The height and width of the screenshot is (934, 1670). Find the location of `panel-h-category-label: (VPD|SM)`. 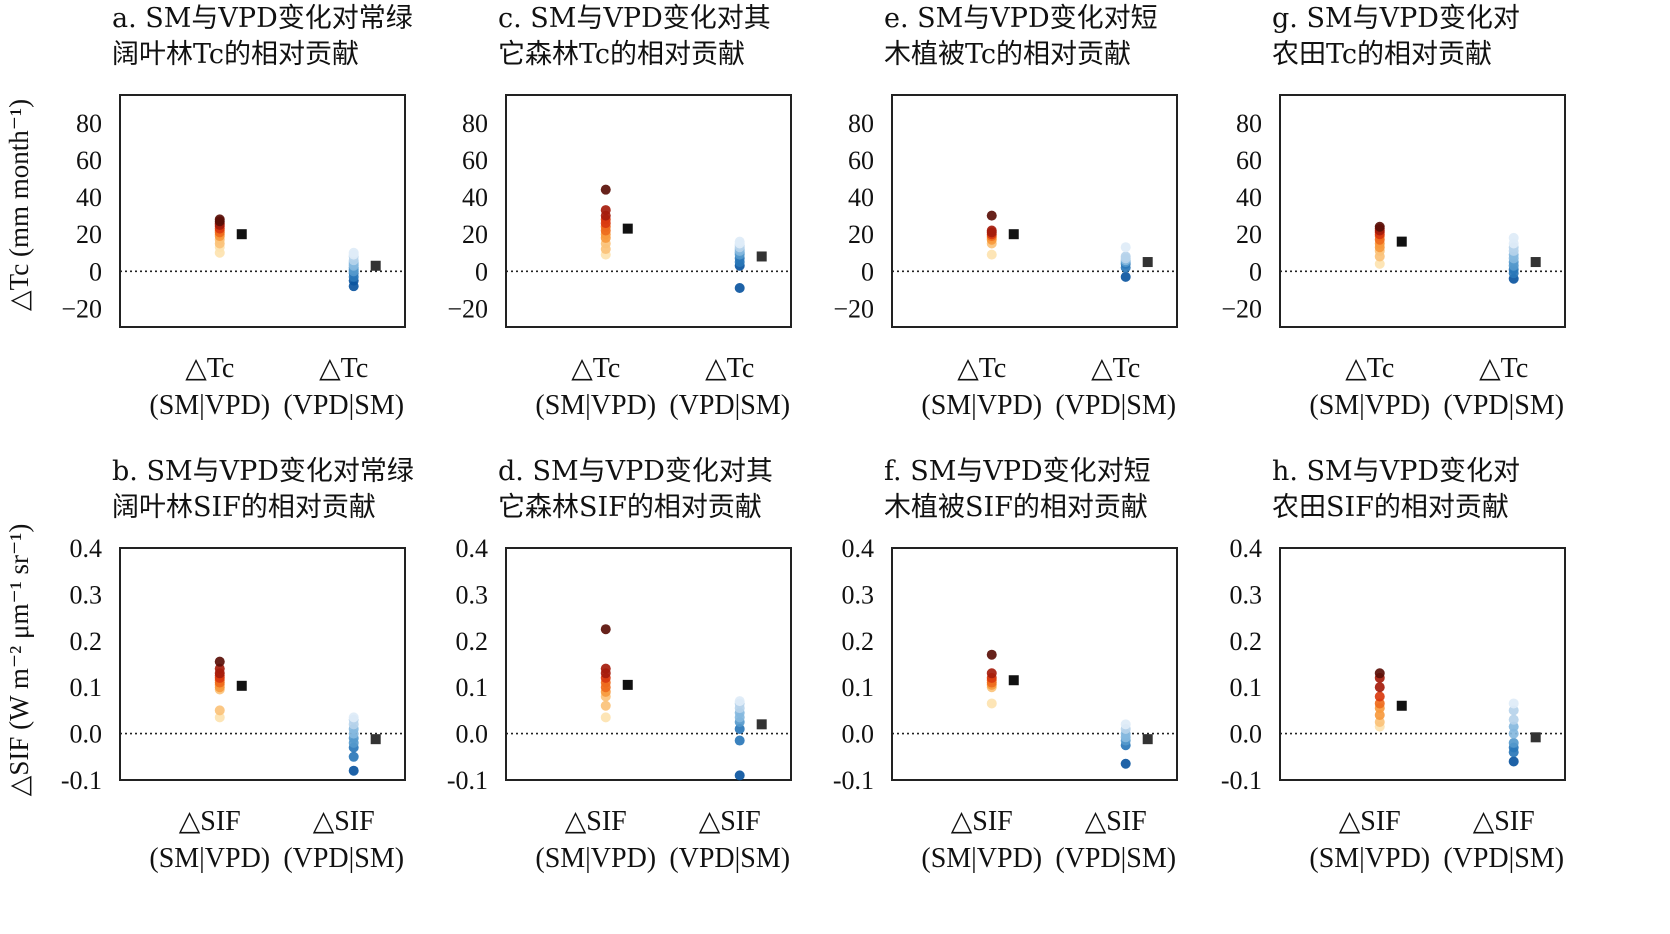

panel-h-category-label: (VPD|SM) is located at coordinates (1503, 858).